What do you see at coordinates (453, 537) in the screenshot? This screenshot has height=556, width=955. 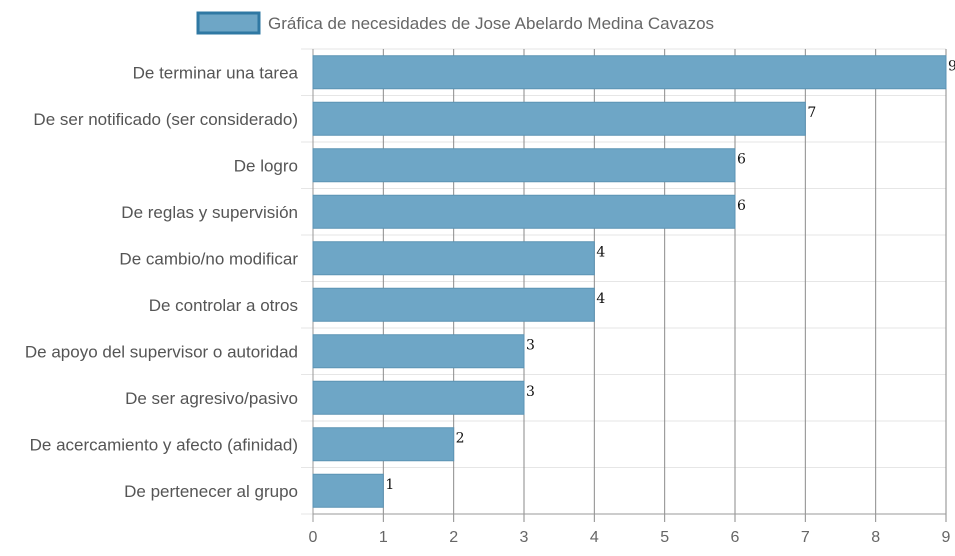 I see `x-tick-label: 2` at bounding box center [453, 537].